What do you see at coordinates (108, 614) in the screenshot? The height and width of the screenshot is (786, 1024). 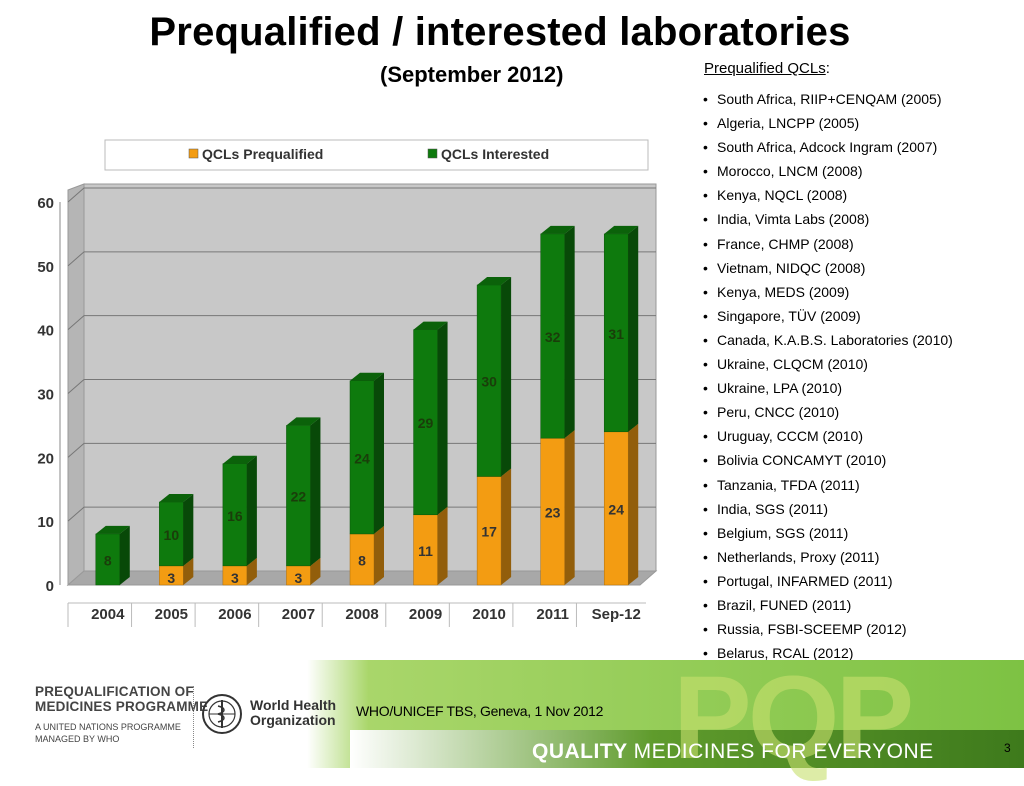 I see `x-tick-label: 2004` at bounding box center [108, 614].